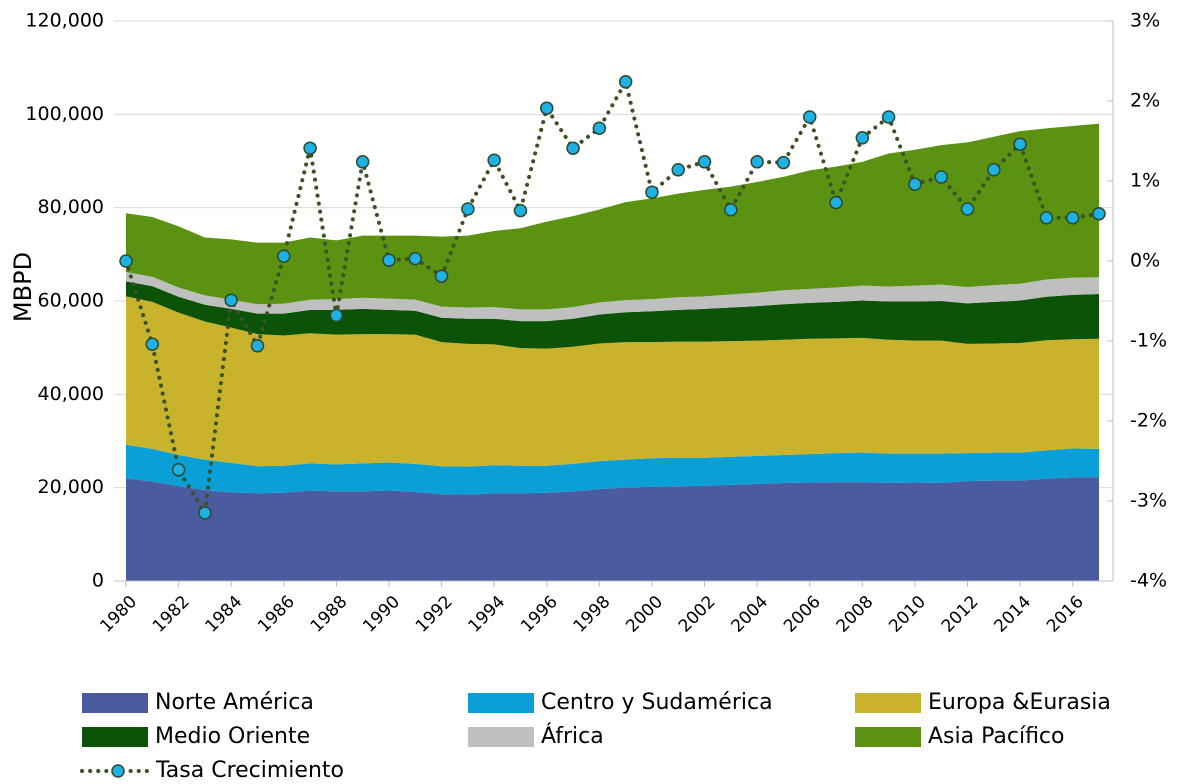 This screenshot has height=784, width=1177. Describe the element at coordinates (71, 301) in the screenshot. I see `y-tick-label: 60,000` at that location.